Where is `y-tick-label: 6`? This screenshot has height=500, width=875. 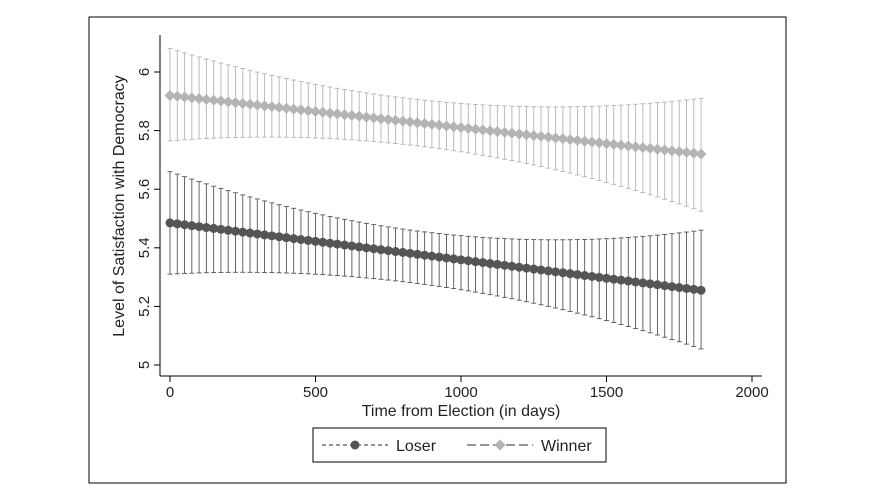 y-tick-label: 6 is located at coordinates (144, 72).